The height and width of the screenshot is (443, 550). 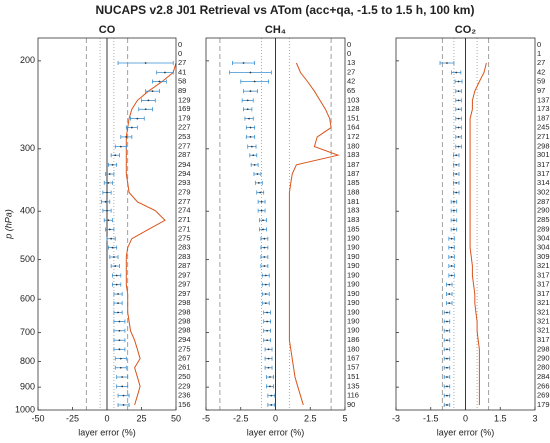 I want to click on count-label: 185, so click(x=353, y=182).